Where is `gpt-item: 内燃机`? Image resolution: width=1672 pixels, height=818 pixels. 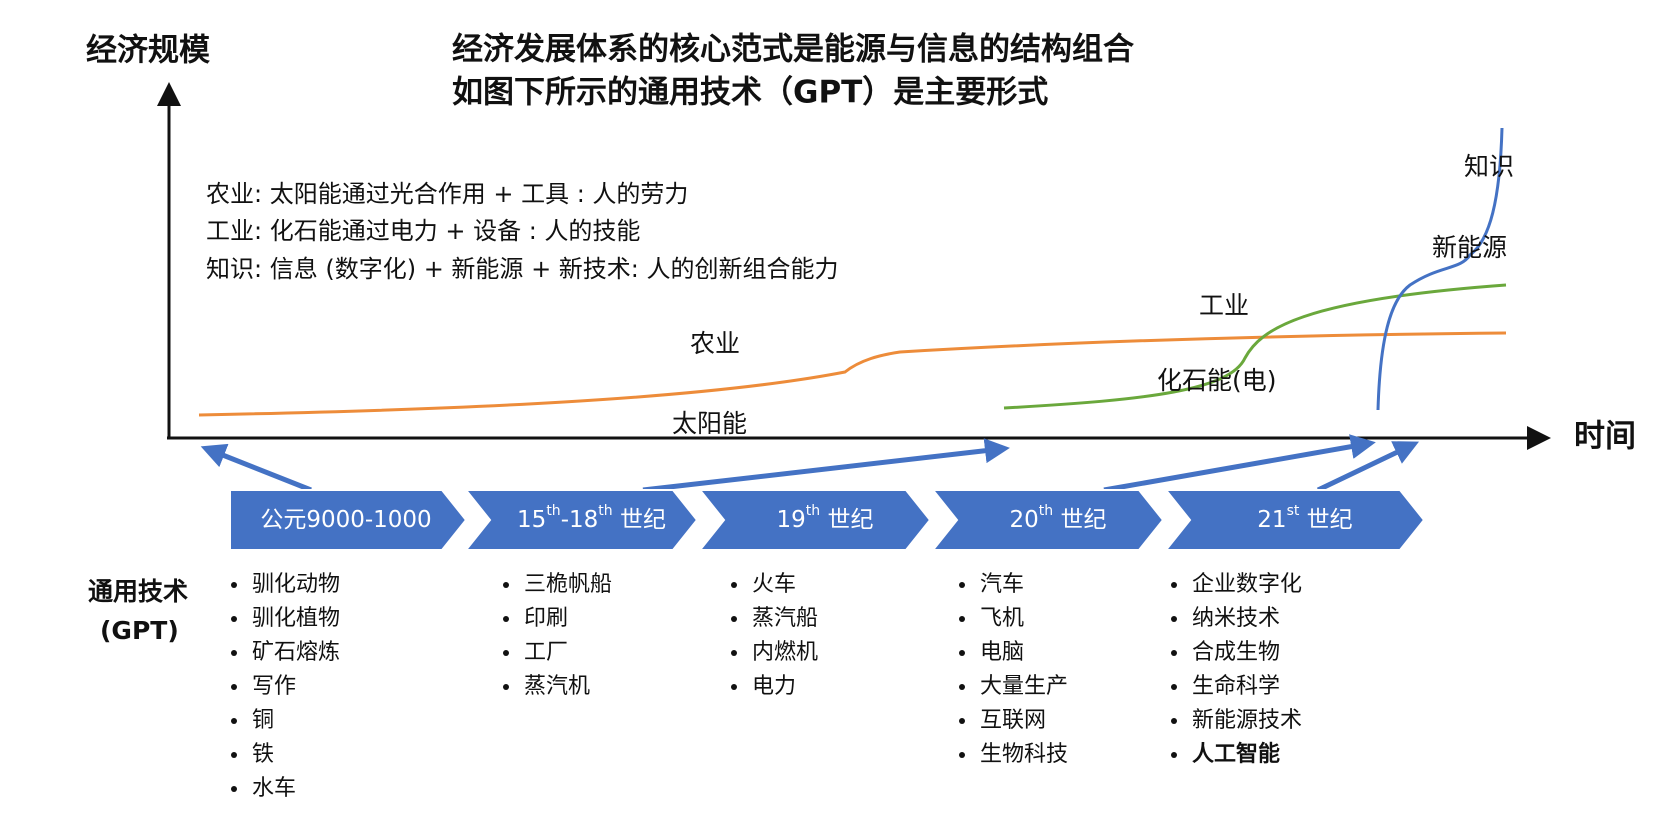
gpt-item: 内燃机 is located at coordinates (785, 652).